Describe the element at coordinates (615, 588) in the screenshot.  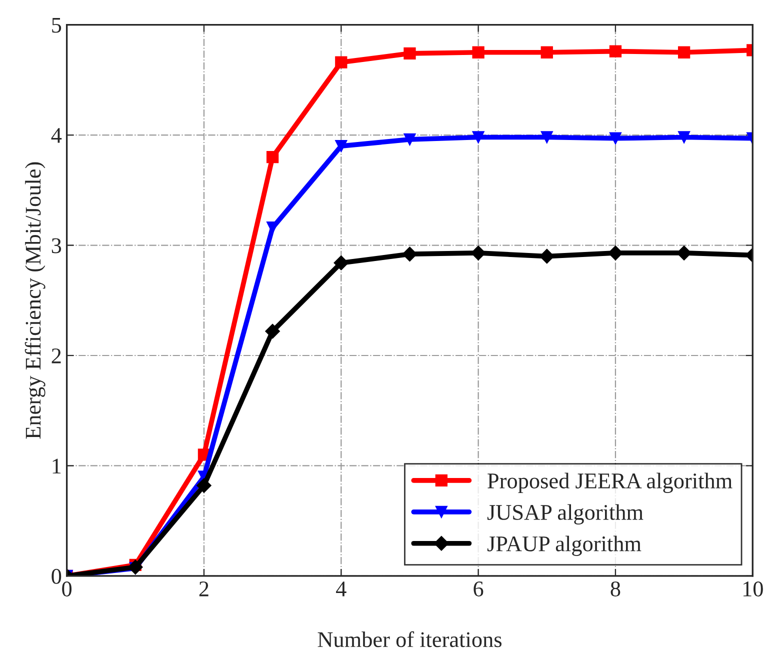
I see `x-tick-label: 8` at that location.